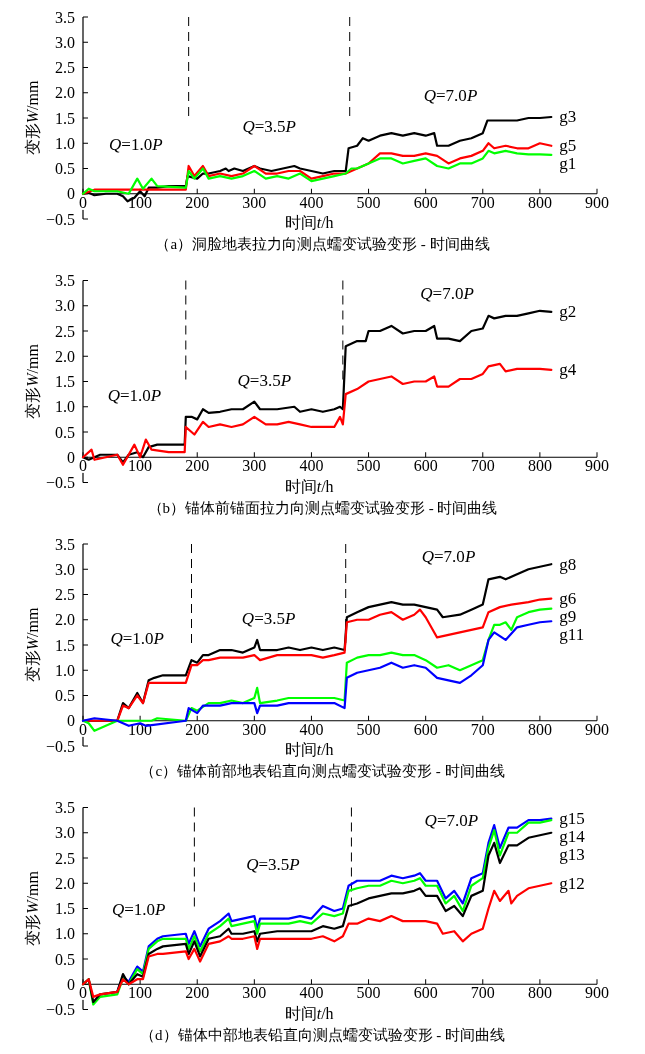  I want to click on series-label: g14, so click(572, 837).